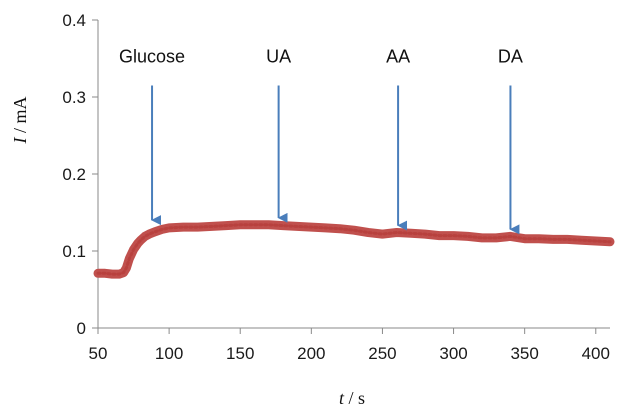 The image size is (617, 409). I want to click on x-axis-variable: t, so click(342, 398).